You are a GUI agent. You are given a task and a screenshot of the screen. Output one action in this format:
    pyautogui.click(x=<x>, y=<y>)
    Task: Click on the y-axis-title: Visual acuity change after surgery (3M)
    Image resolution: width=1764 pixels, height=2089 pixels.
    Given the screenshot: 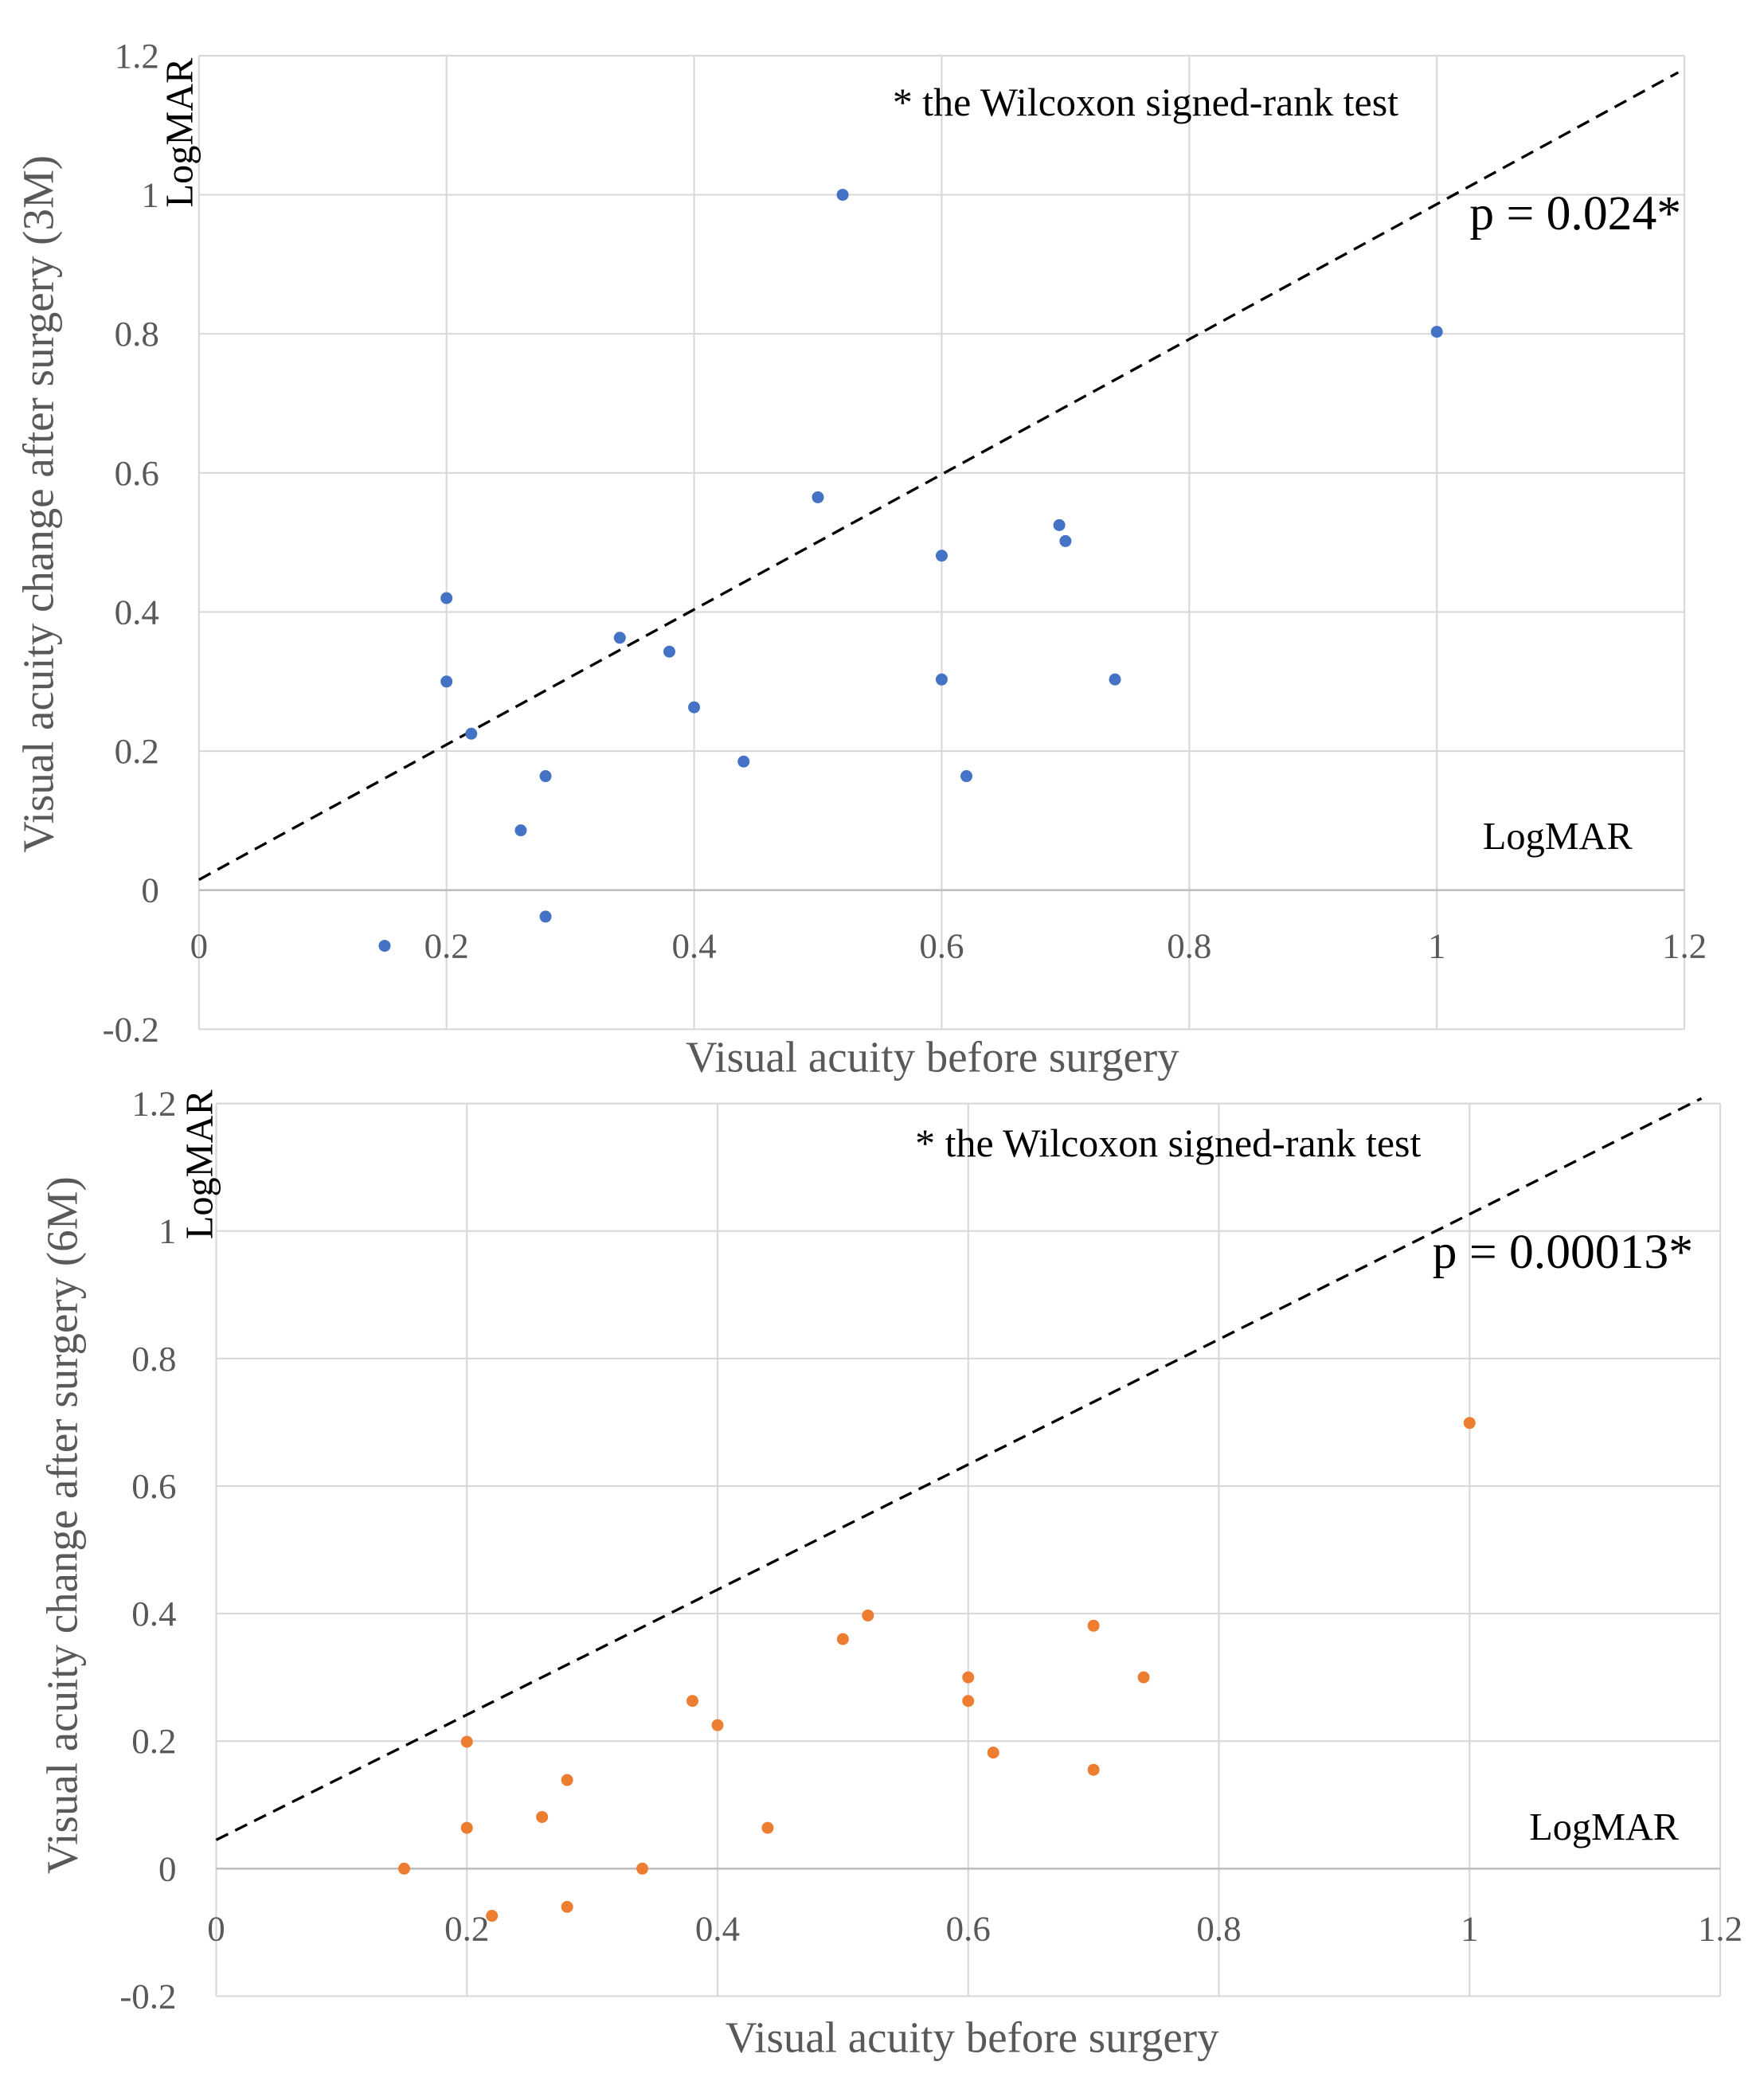 What is the action you would take?
    pyautogui.click(x=38, y=504)
    